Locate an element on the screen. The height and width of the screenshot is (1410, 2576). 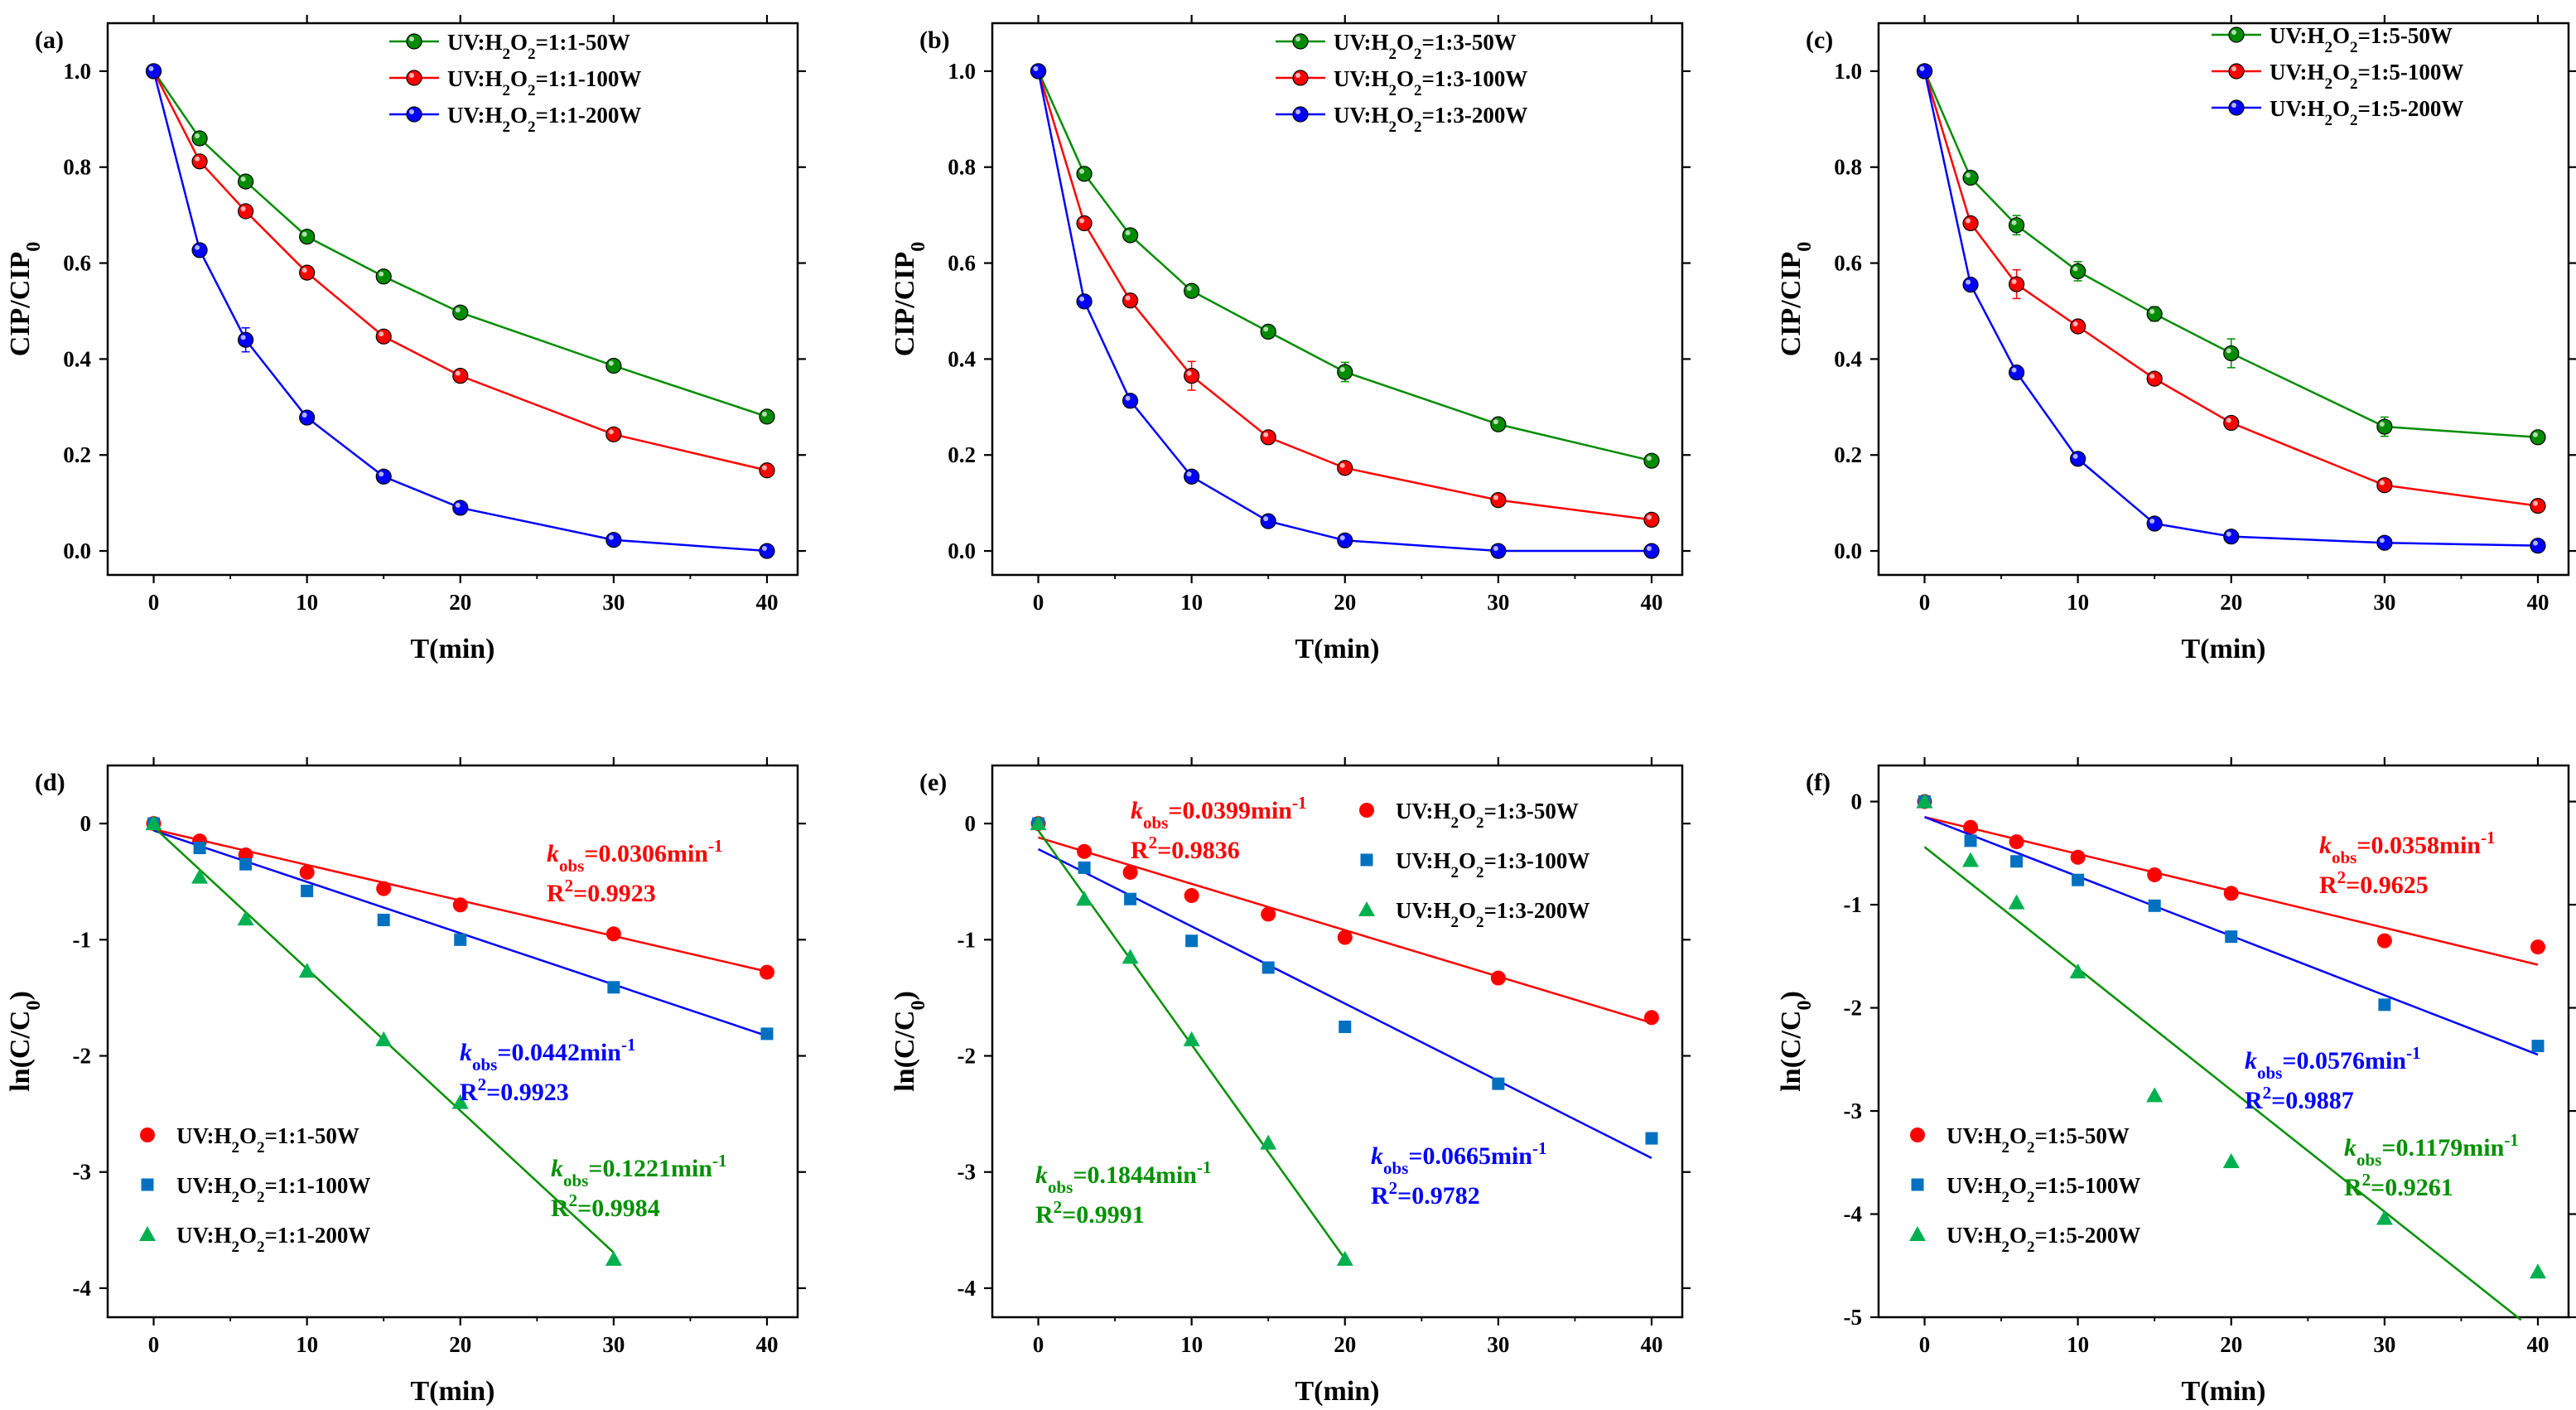
legend-label: UV:H2O2=1:5-200W is located at coordinates (2043, 1239).